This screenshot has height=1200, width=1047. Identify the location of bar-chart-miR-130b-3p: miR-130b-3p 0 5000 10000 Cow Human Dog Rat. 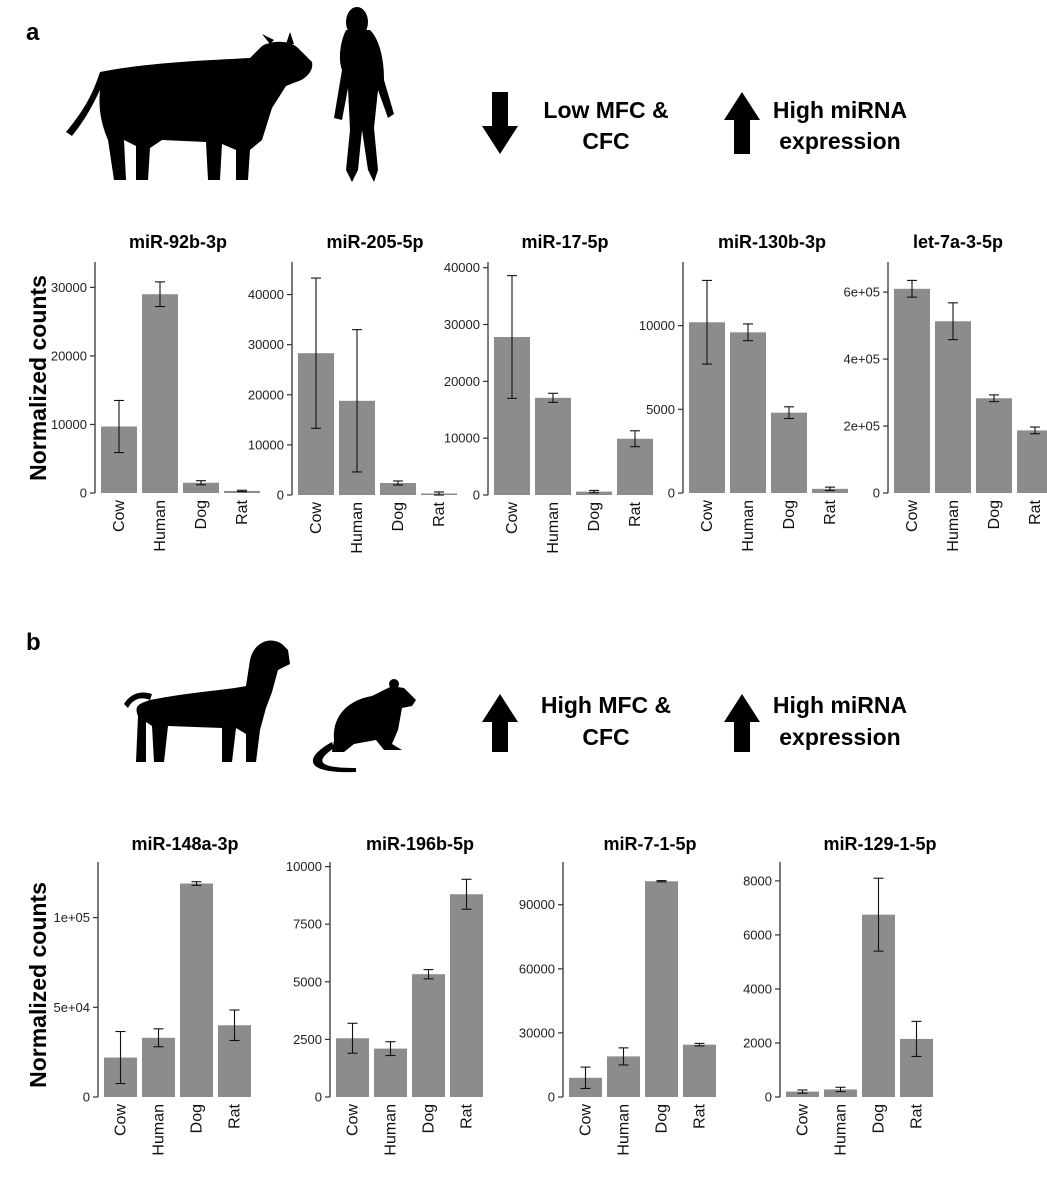
(743, 392).